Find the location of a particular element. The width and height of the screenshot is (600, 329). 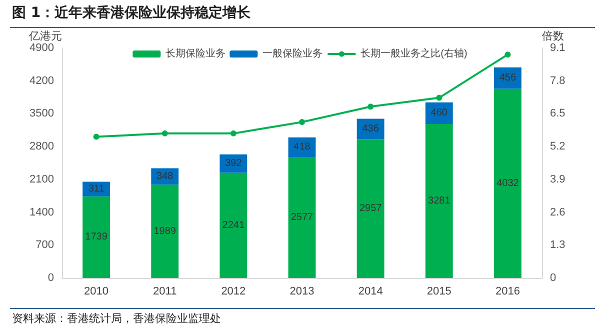

data-label: 1739 is located at coordinates (96, 237).